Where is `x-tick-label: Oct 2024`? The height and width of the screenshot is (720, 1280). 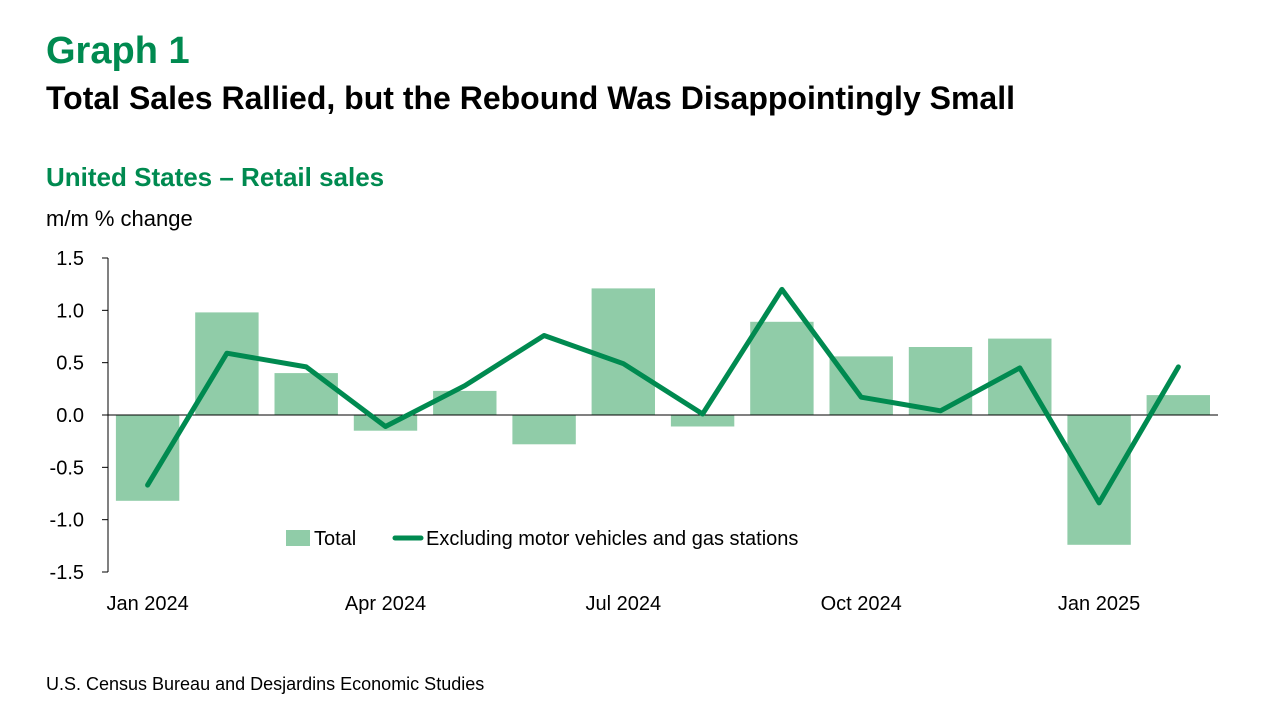 x-tick-label: Oct 2024 is located at coordinates (861, 604).